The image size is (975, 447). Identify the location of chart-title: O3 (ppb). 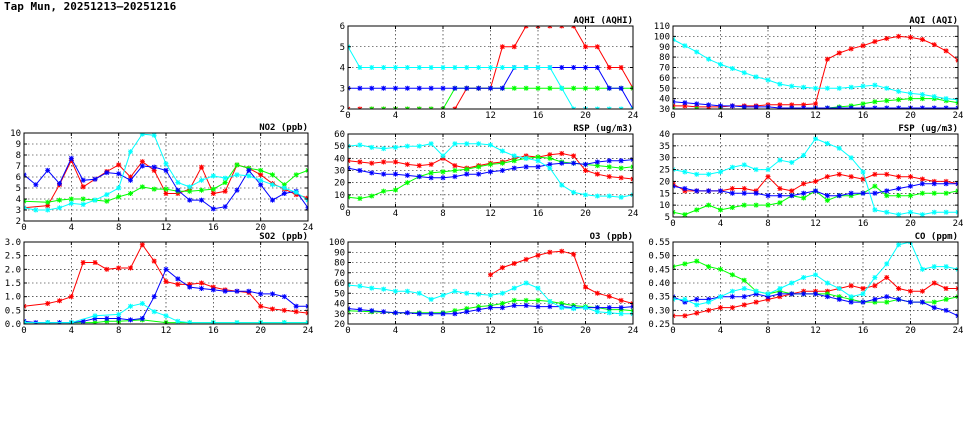
(611, 237).